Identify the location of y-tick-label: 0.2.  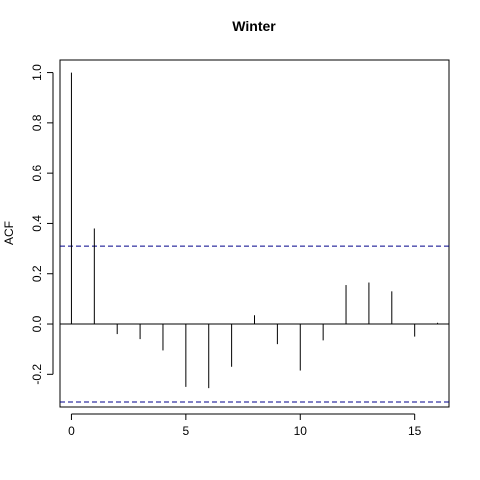
(37, 273).